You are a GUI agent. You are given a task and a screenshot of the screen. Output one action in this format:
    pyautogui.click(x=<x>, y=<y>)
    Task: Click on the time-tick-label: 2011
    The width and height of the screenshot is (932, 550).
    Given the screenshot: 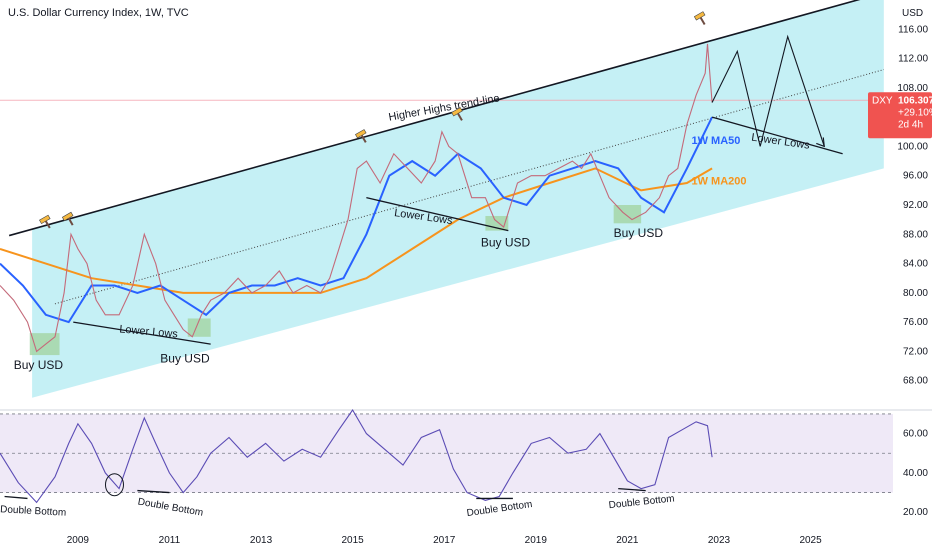 What is the action you would take?
    pyautogui.click(x=170, y=540)
    